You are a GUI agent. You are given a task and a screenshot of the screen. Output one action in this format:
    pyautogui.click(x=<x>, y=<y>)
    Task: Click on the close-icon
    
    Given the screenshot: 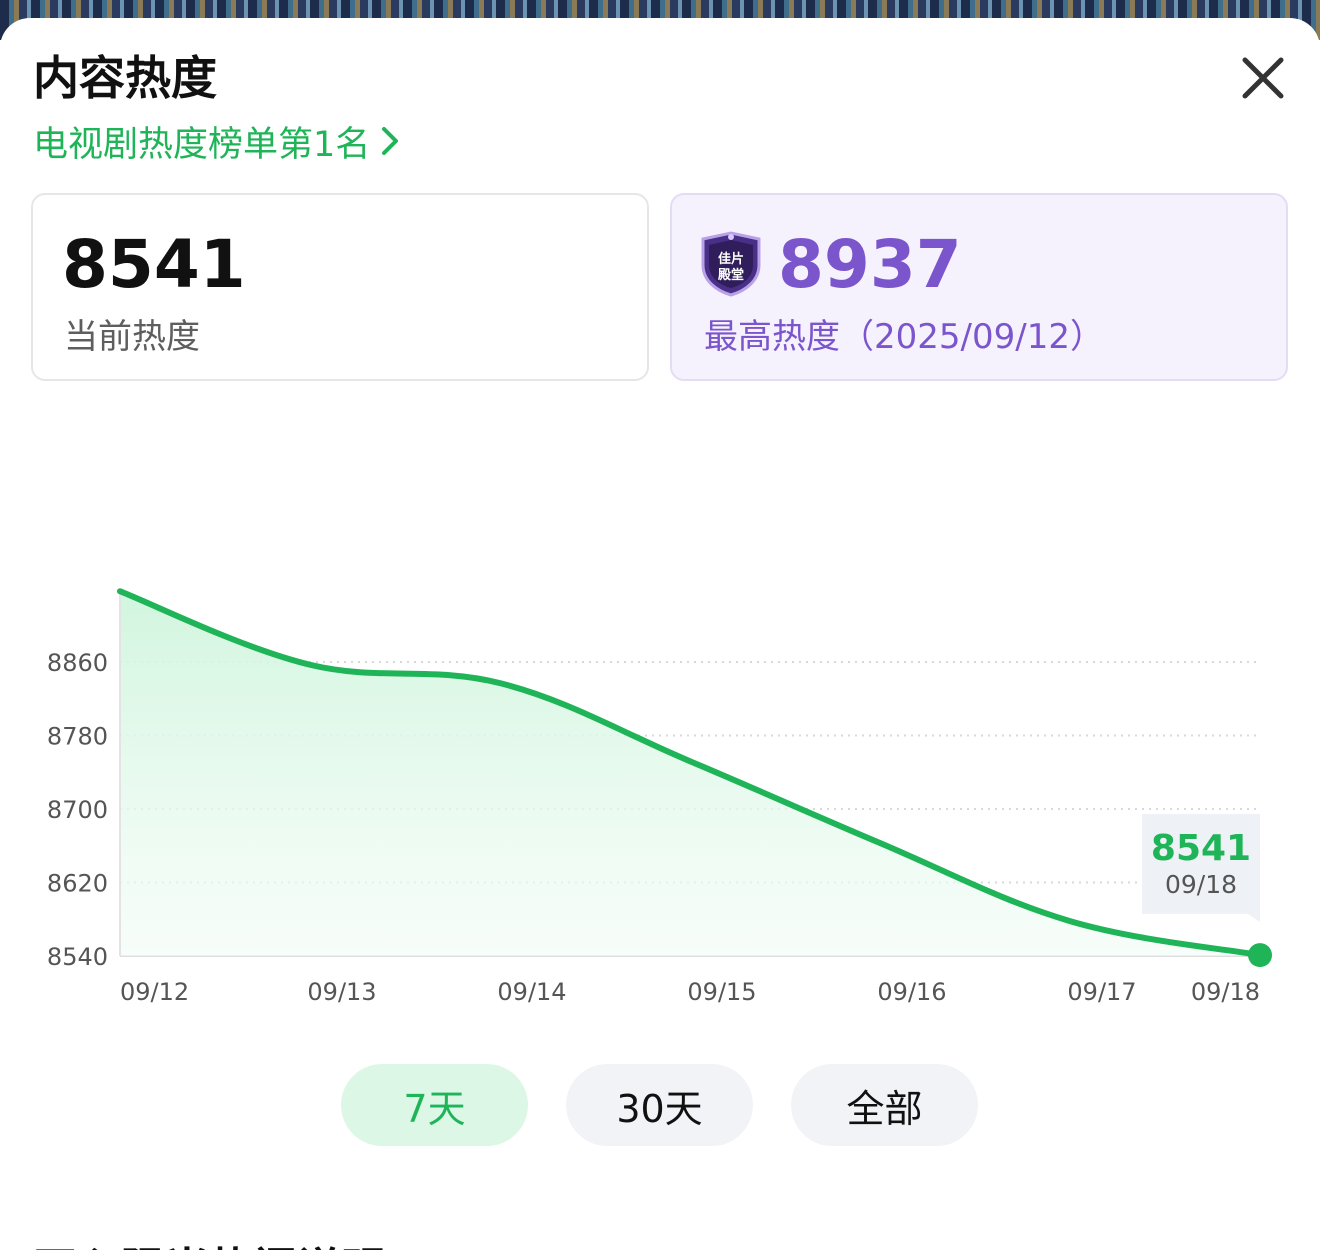 What is the action you would take?
    pyautogui.click(x=1263, y=78)
    